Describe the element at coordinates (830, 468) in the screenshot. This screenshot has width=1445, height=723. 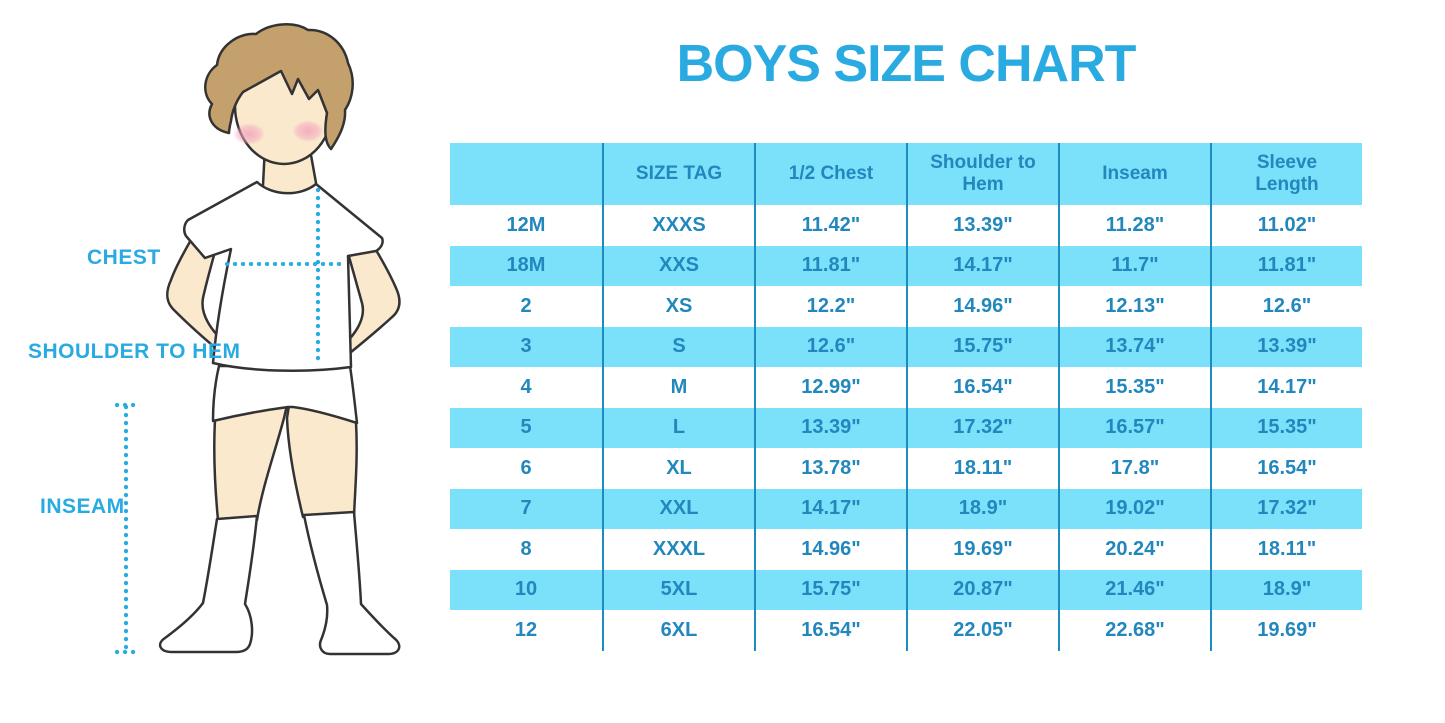
I see `table-cell: 13.78"` at that location.